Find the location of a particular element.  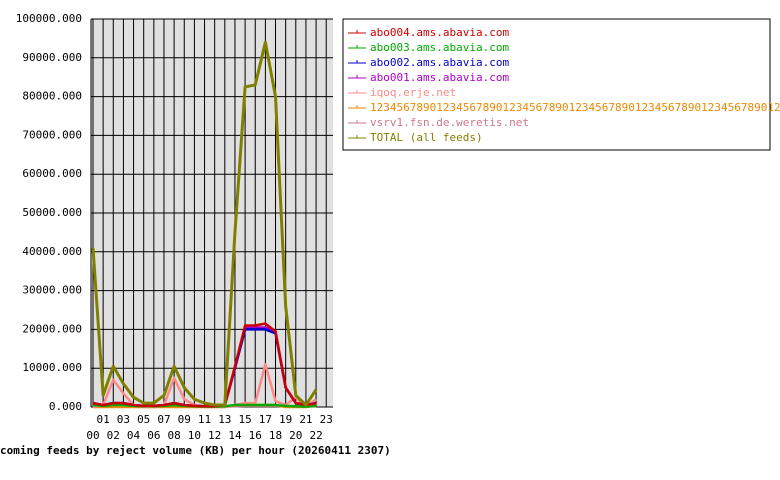

legend-label: iqoq.erje.net is located at coordinates (413, 92).